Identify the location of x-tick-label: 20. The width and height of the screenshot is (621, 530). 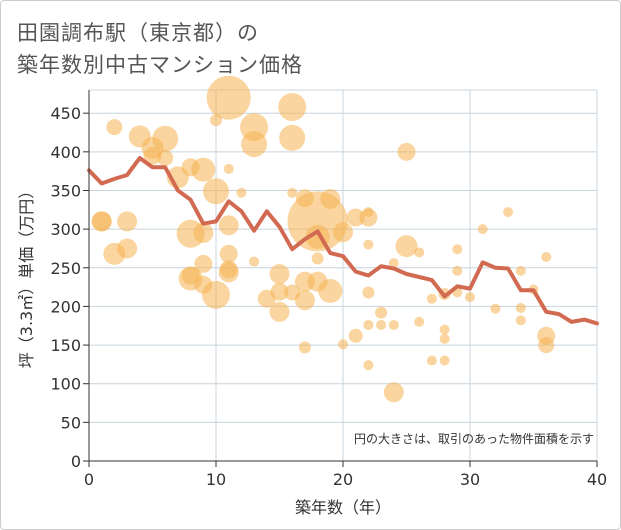
(343, 479).